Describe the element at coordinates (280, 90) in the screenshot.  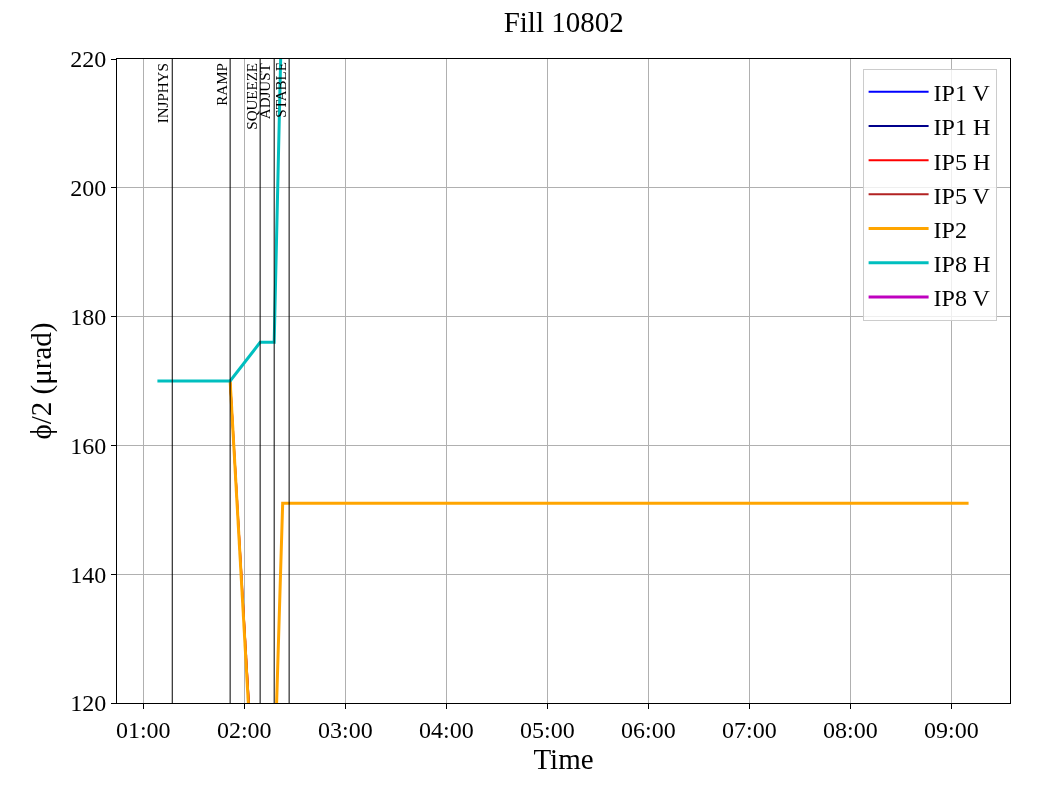
I see `ref-line-label: STABLE` at that location.